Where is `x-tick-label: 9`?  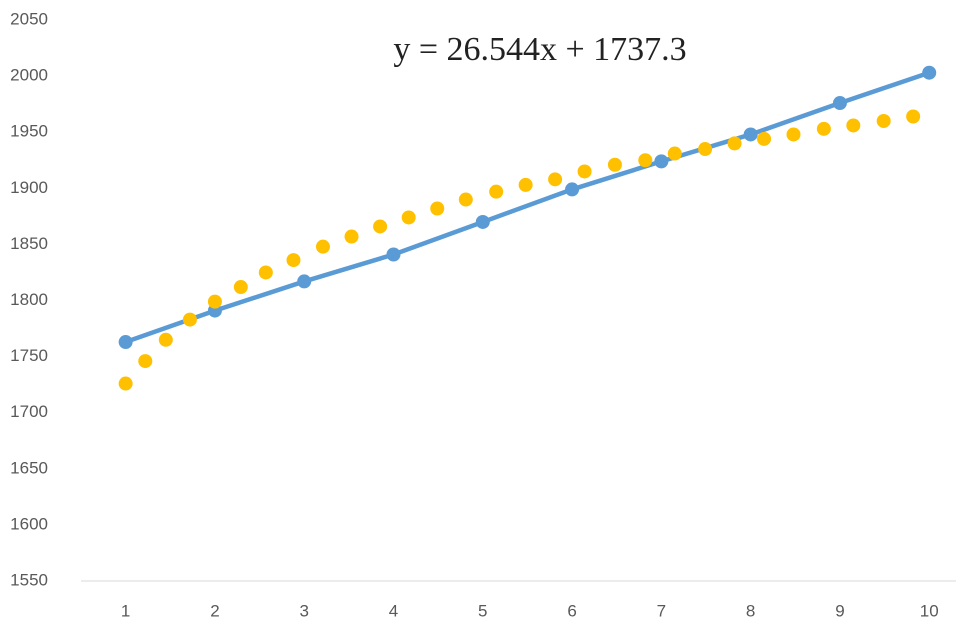
x-tick-label: 9 is located at coordinates (839, 610).